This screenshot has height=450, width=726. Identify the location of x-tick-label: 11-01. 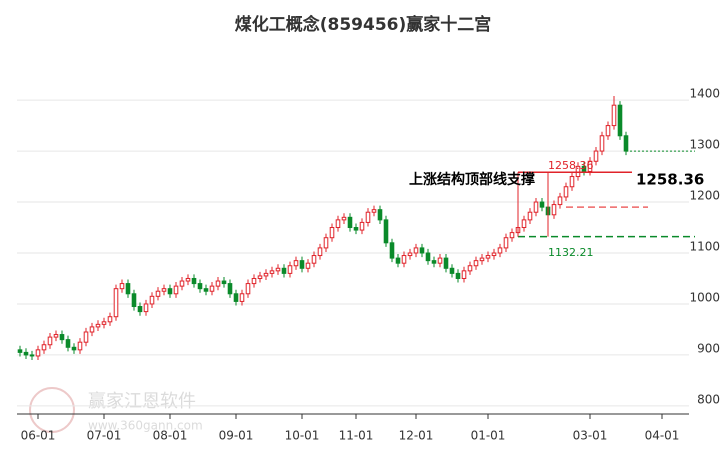
(356, 436).